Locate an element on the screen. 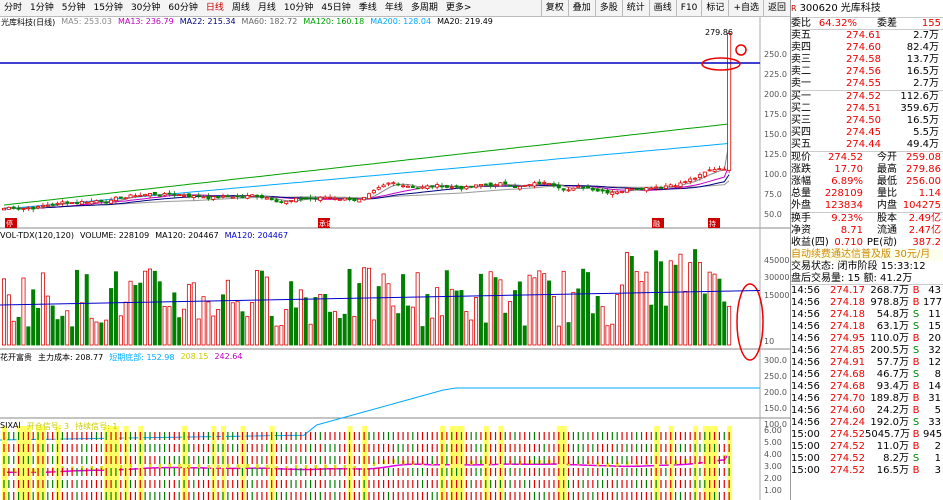 The height and width of the screenshot is (500, 943). bid-row: 买三 274.50 16.5万 is located at coordinates (867, 121).